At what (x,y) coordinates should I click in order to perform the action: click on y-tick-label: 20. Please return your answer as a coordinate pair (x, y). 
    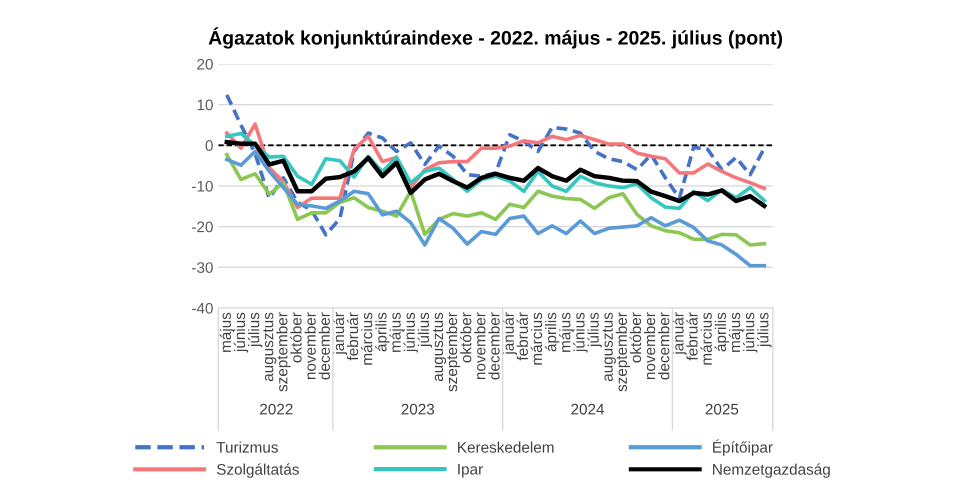
    Looking at the image, I should click on (205, 64).